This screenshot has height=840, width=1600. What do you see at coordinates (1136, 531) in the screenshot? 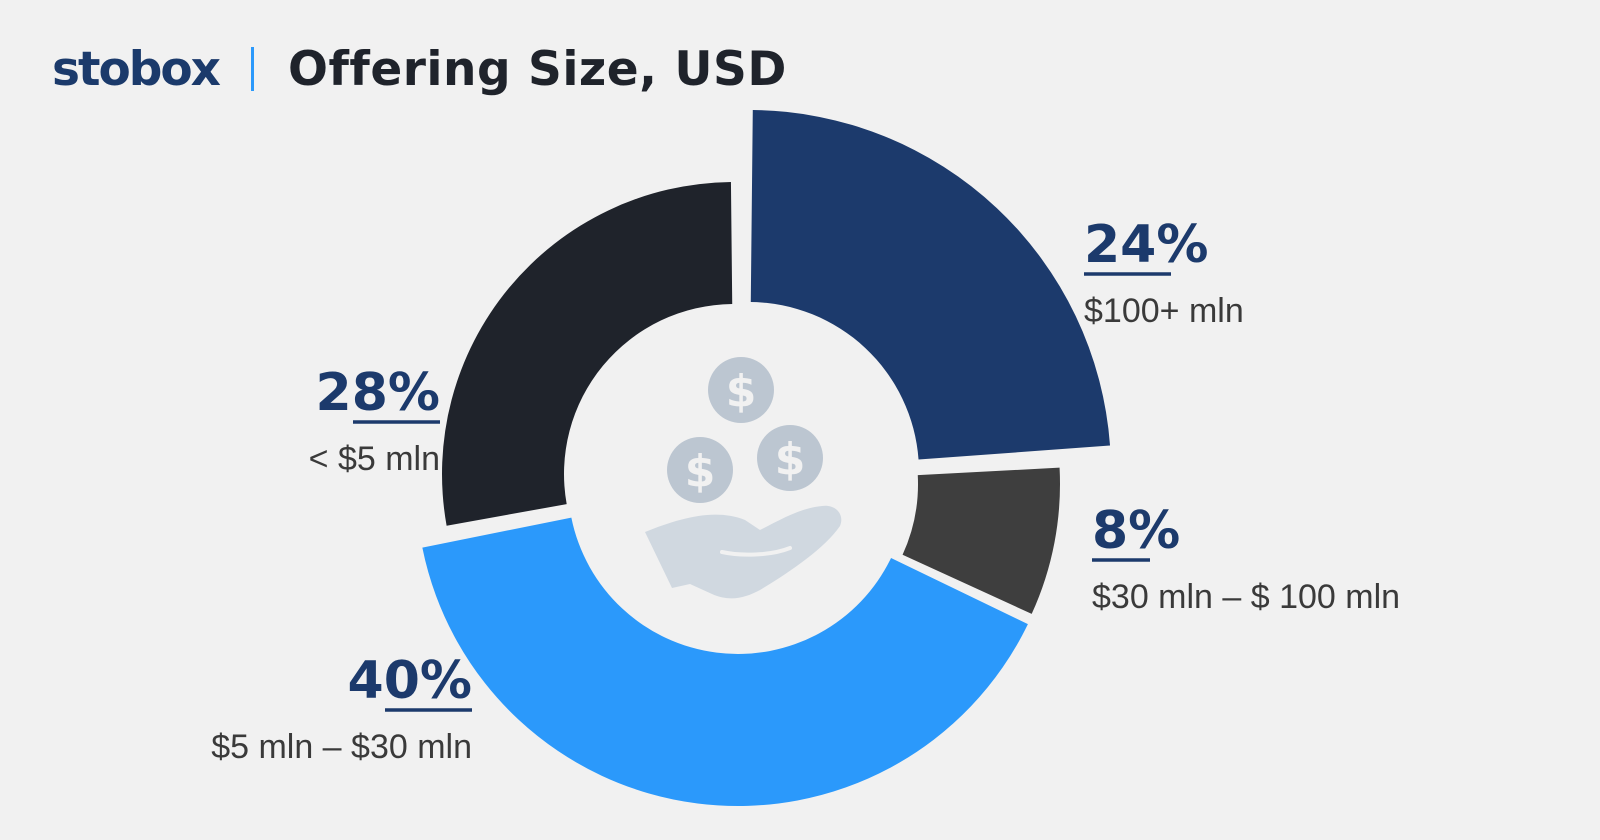
I see `slice-percent-label: 8%` at bounding box center [1136, 531].